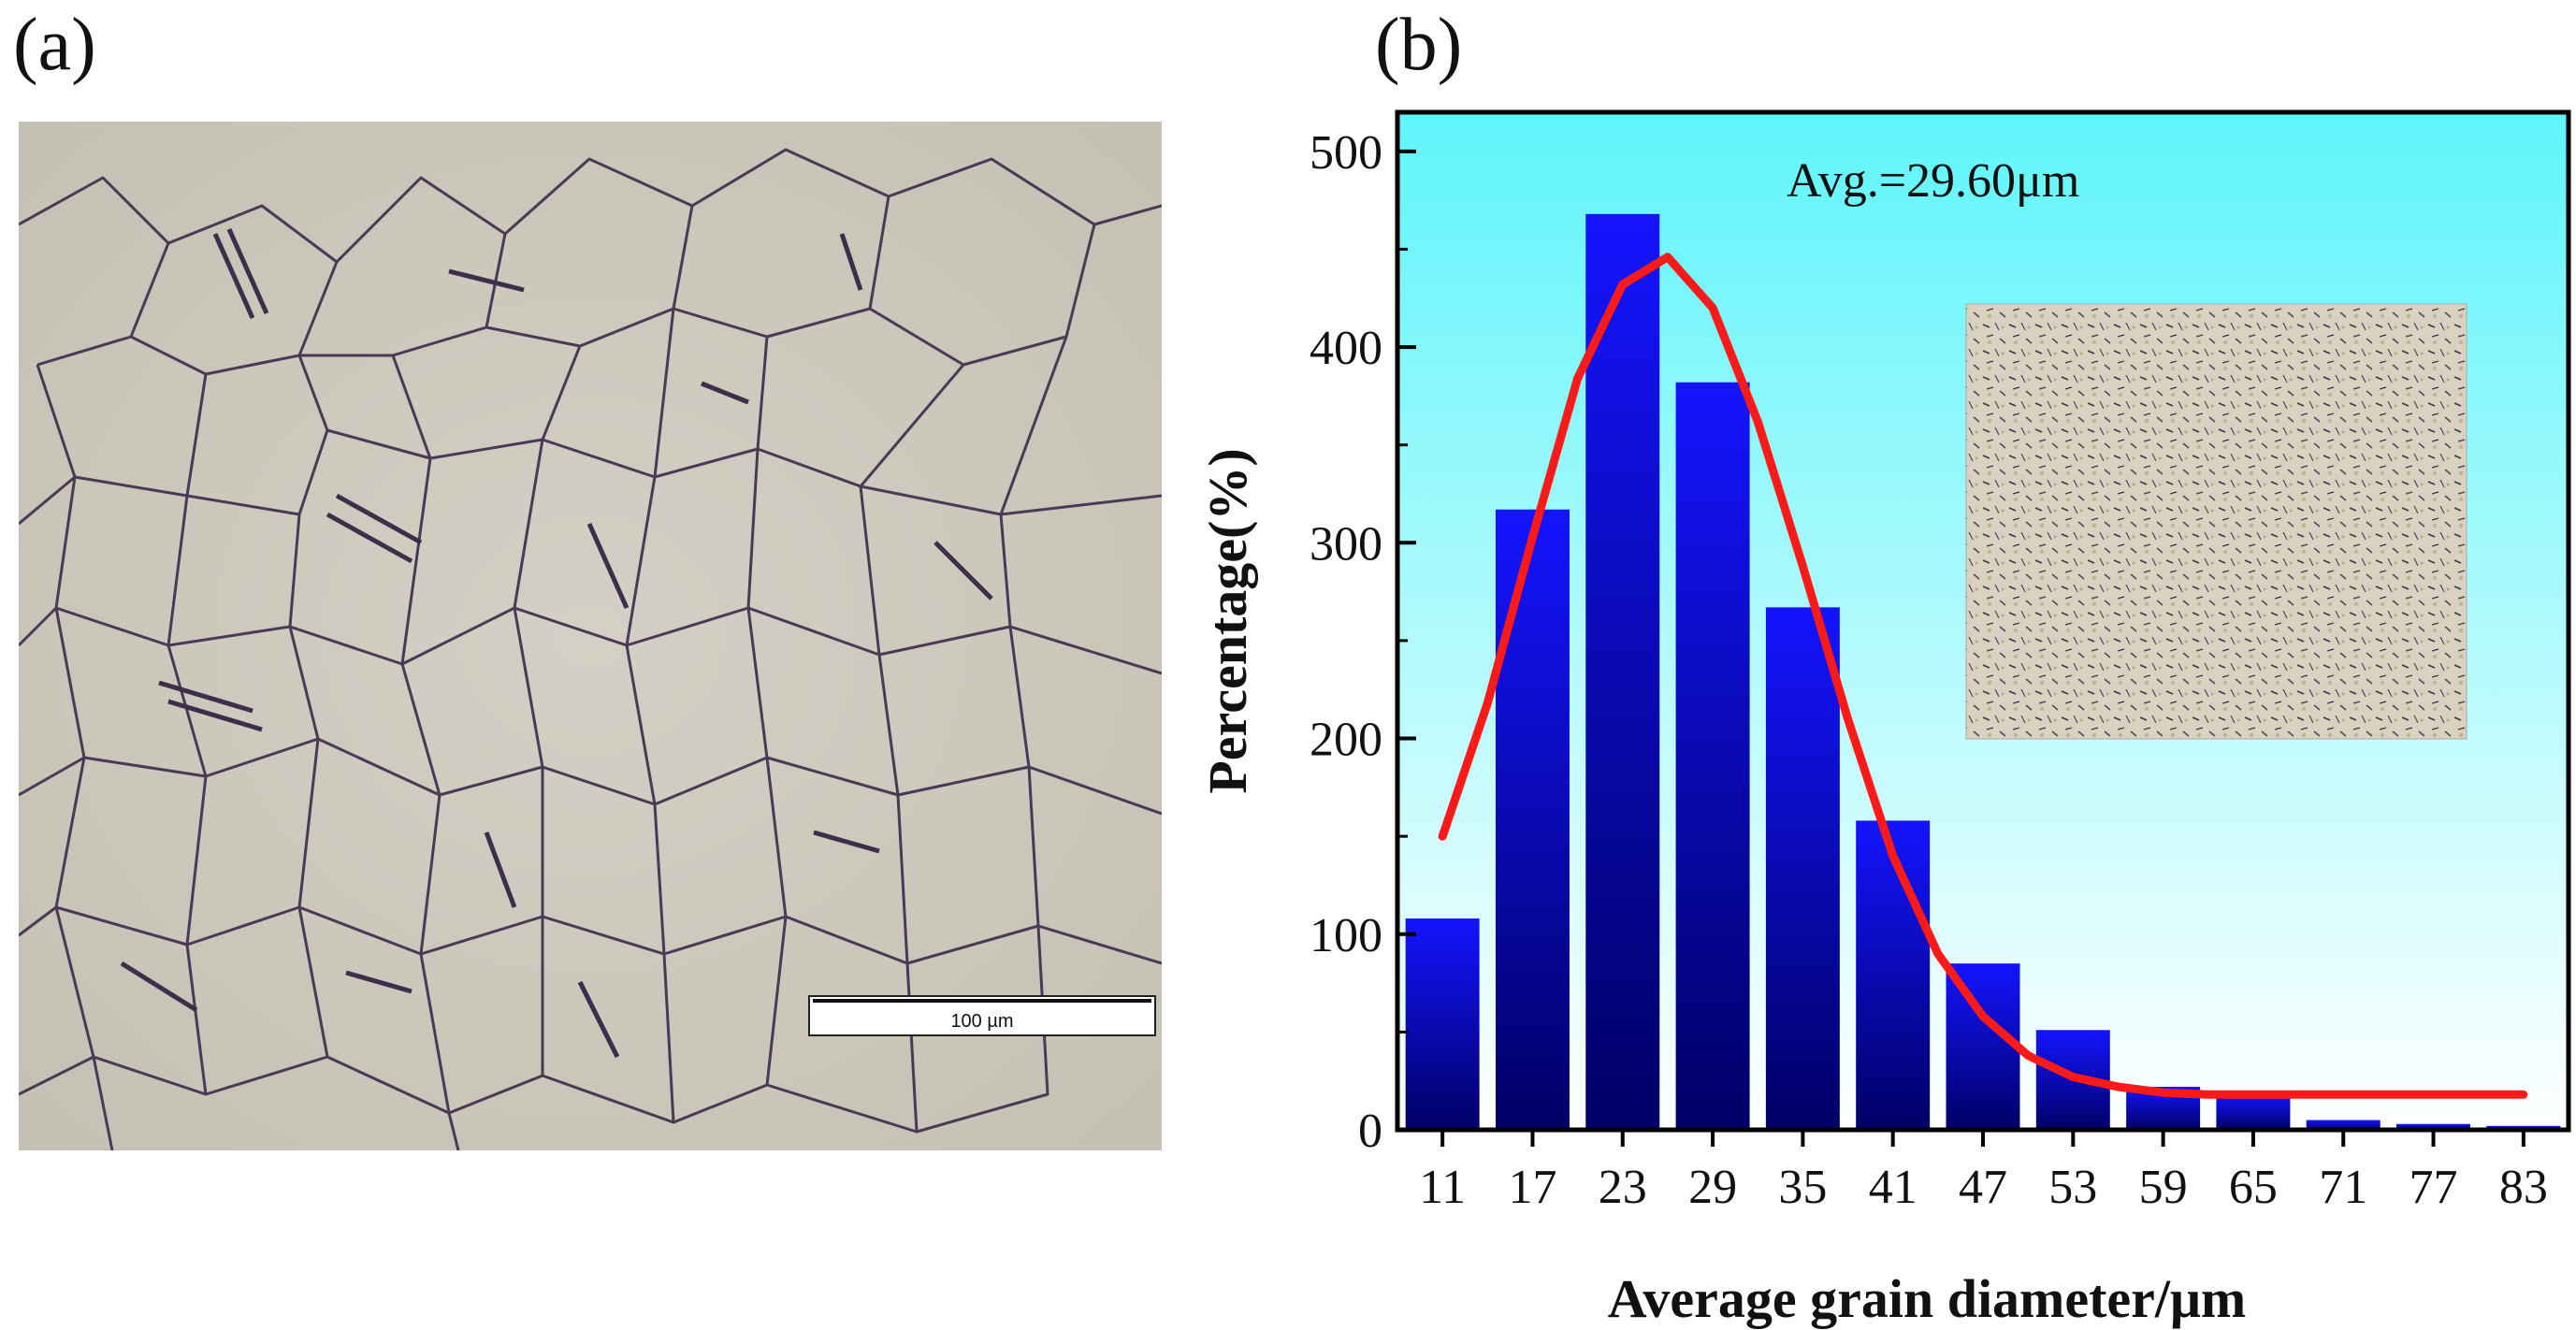 The height and width of the screenshot is (1330, 2576). What do you see at coordinates (1927, 1298) in the screenshot?
I see `x-axis-label: Average grain diameter/μm` at bounding box center [1927, 1298].